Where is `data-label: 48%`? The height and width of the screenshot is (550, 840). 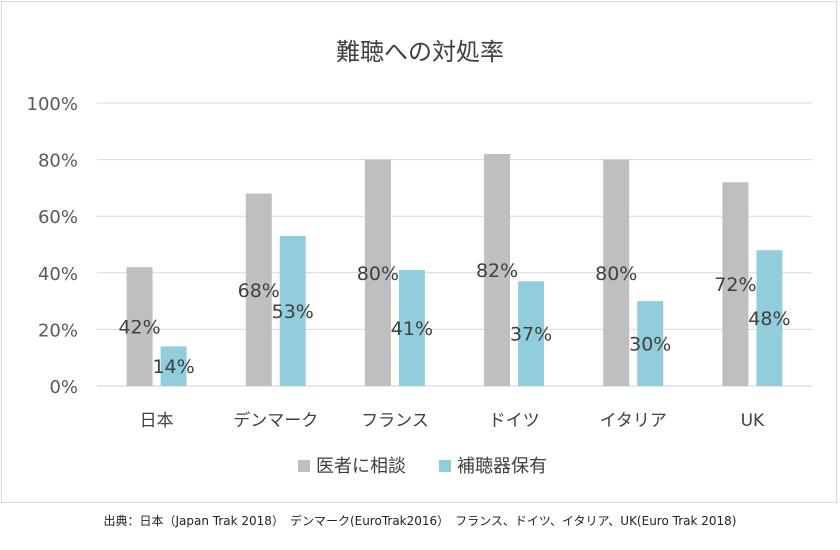
data-label: 48% is located at coordinates (769, 319).